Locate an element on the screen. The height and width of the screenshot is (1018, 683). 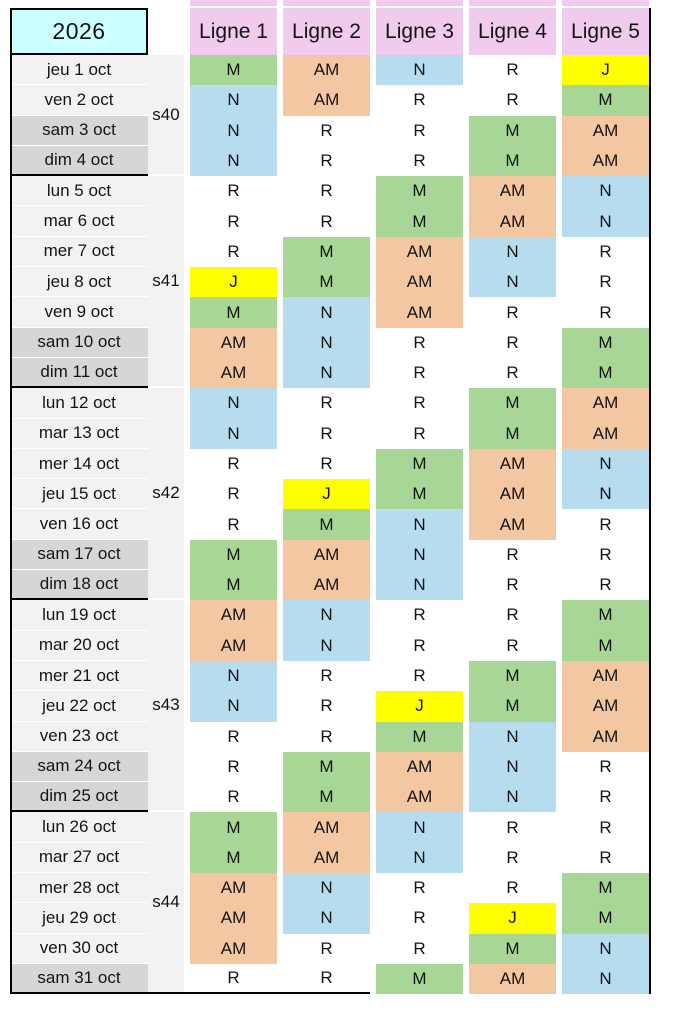
column-header-1: Ligne 1 is located at coordinates (230, 31).